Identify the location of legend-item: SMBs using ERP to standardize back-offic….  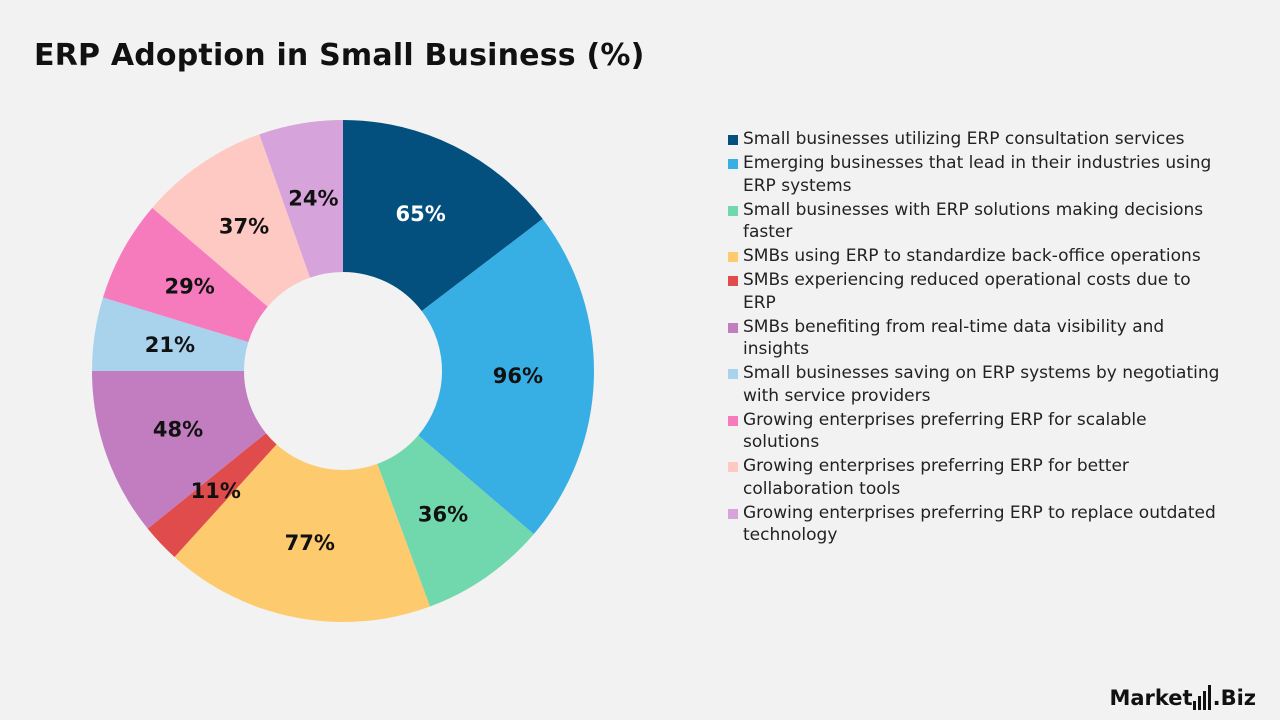
(978, 256).